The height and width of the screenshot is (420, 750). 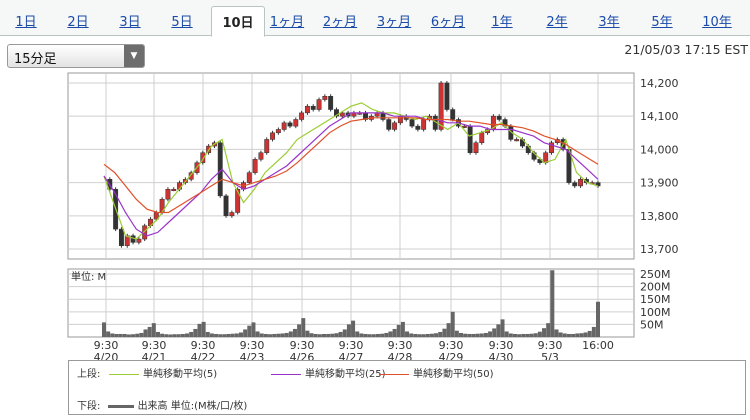 I want to click on tab-period-10: 1年, so click(x=502, y=22).